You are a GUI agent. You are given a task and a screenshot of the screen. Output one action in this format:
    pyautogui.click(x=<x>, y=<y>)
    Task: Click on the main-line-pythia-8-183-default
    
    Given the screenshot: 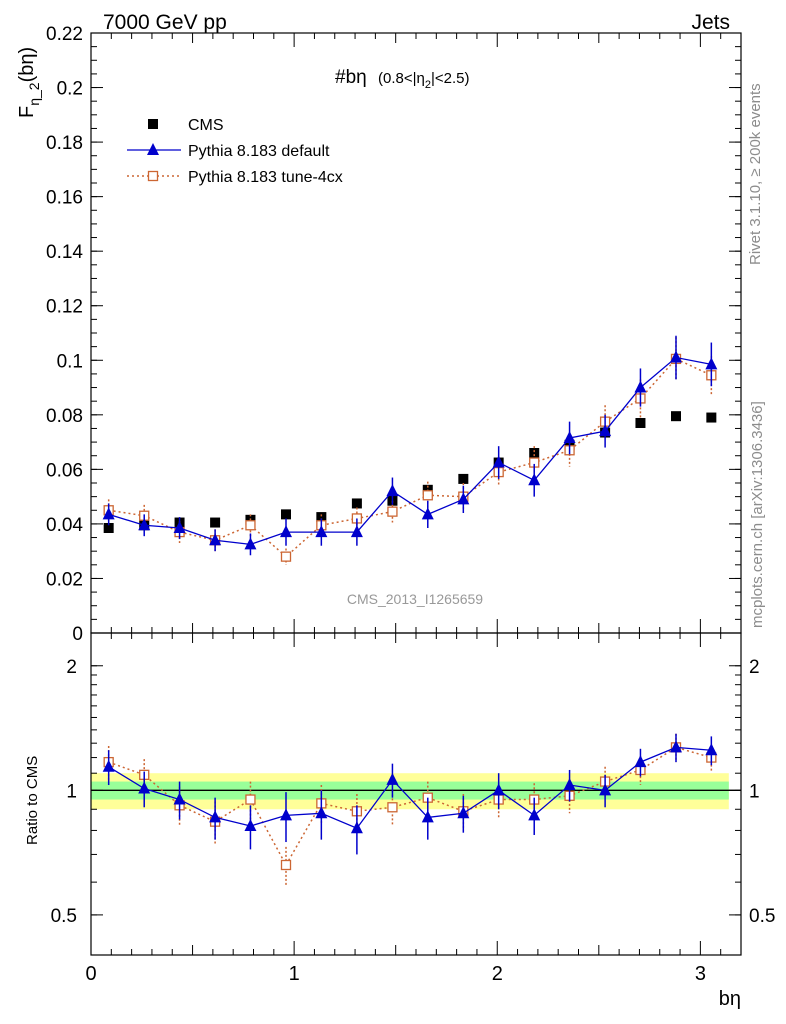 What is the action you would take?
    pyautogui.click(x=410, y=451)
    